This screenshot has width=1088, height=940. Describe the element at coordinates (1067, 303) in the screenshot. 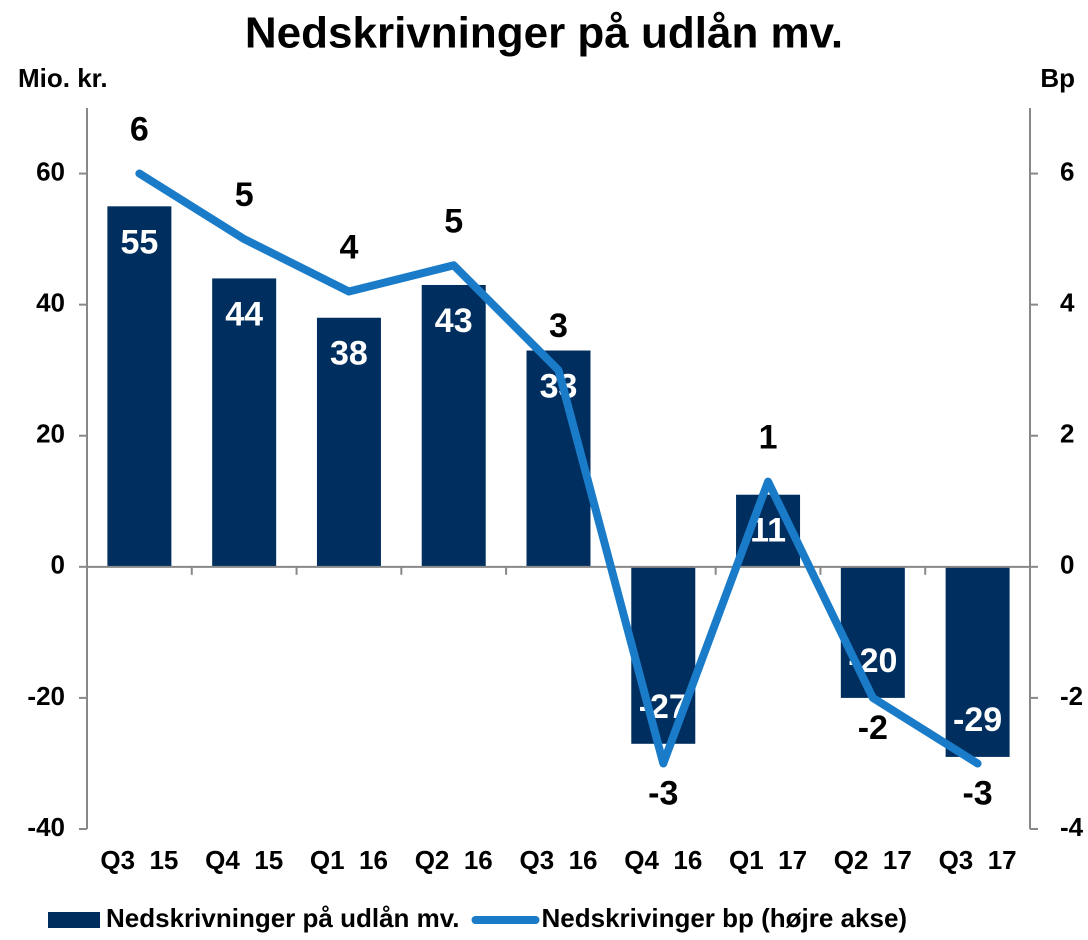

I see `y2-tick-label: 4` at that location.